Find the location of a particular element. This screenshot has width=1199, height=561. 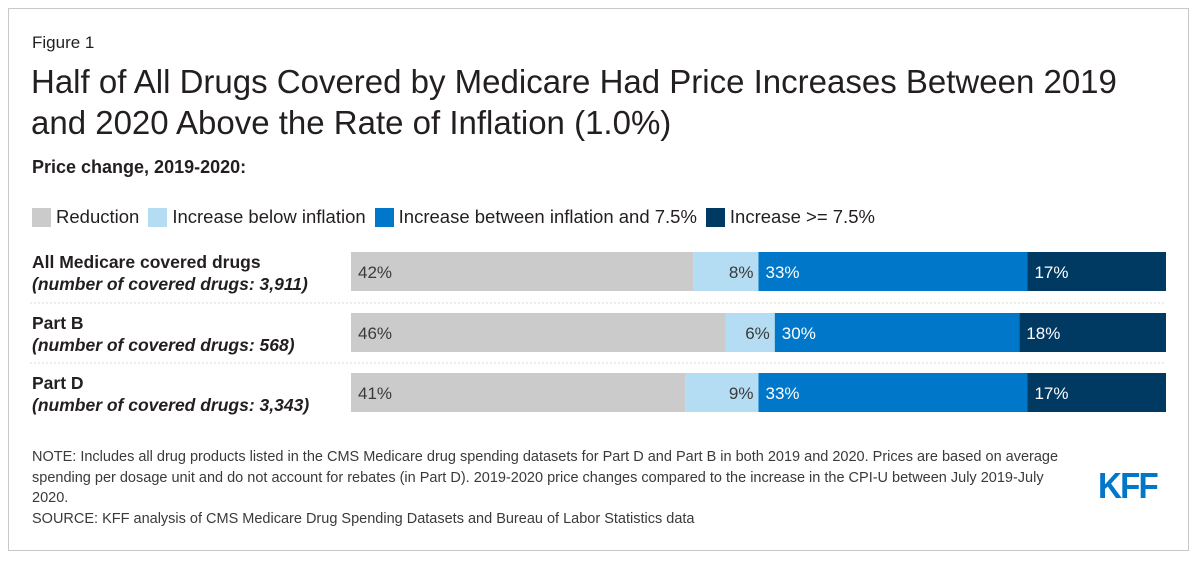

data-label: 8% is located at coordinates (741, 272).